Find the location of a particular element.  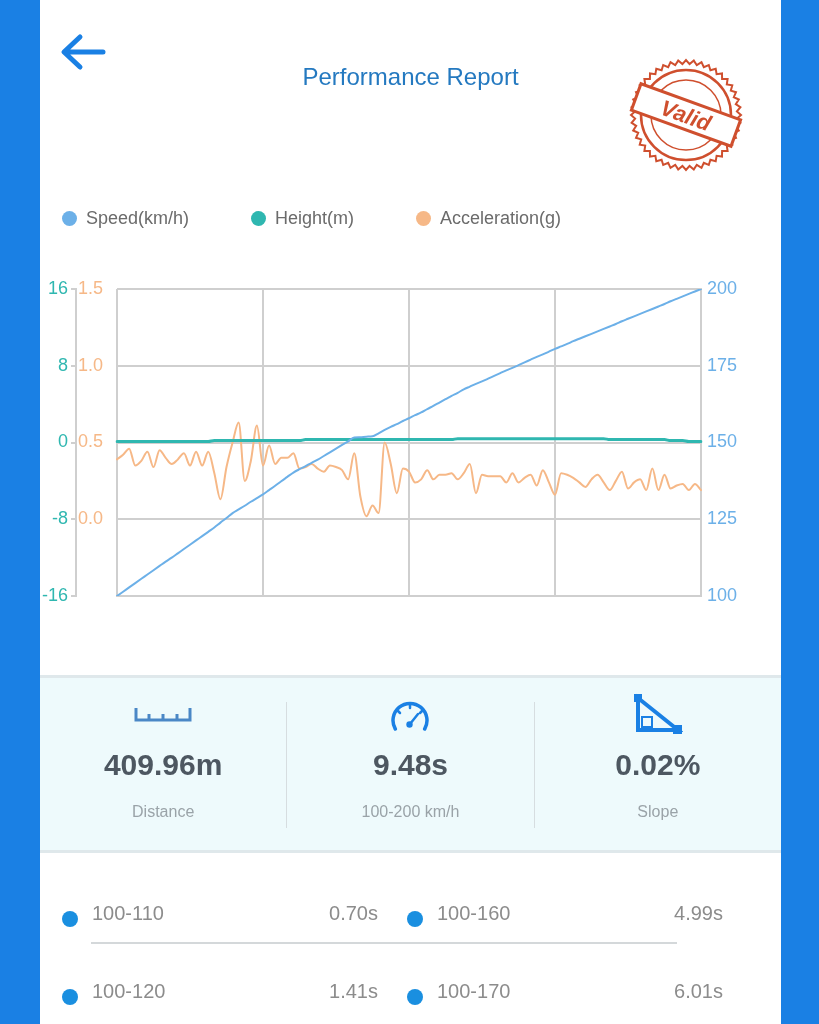

legend-label: Acceleration(g) is located at coordinates (501, 218).